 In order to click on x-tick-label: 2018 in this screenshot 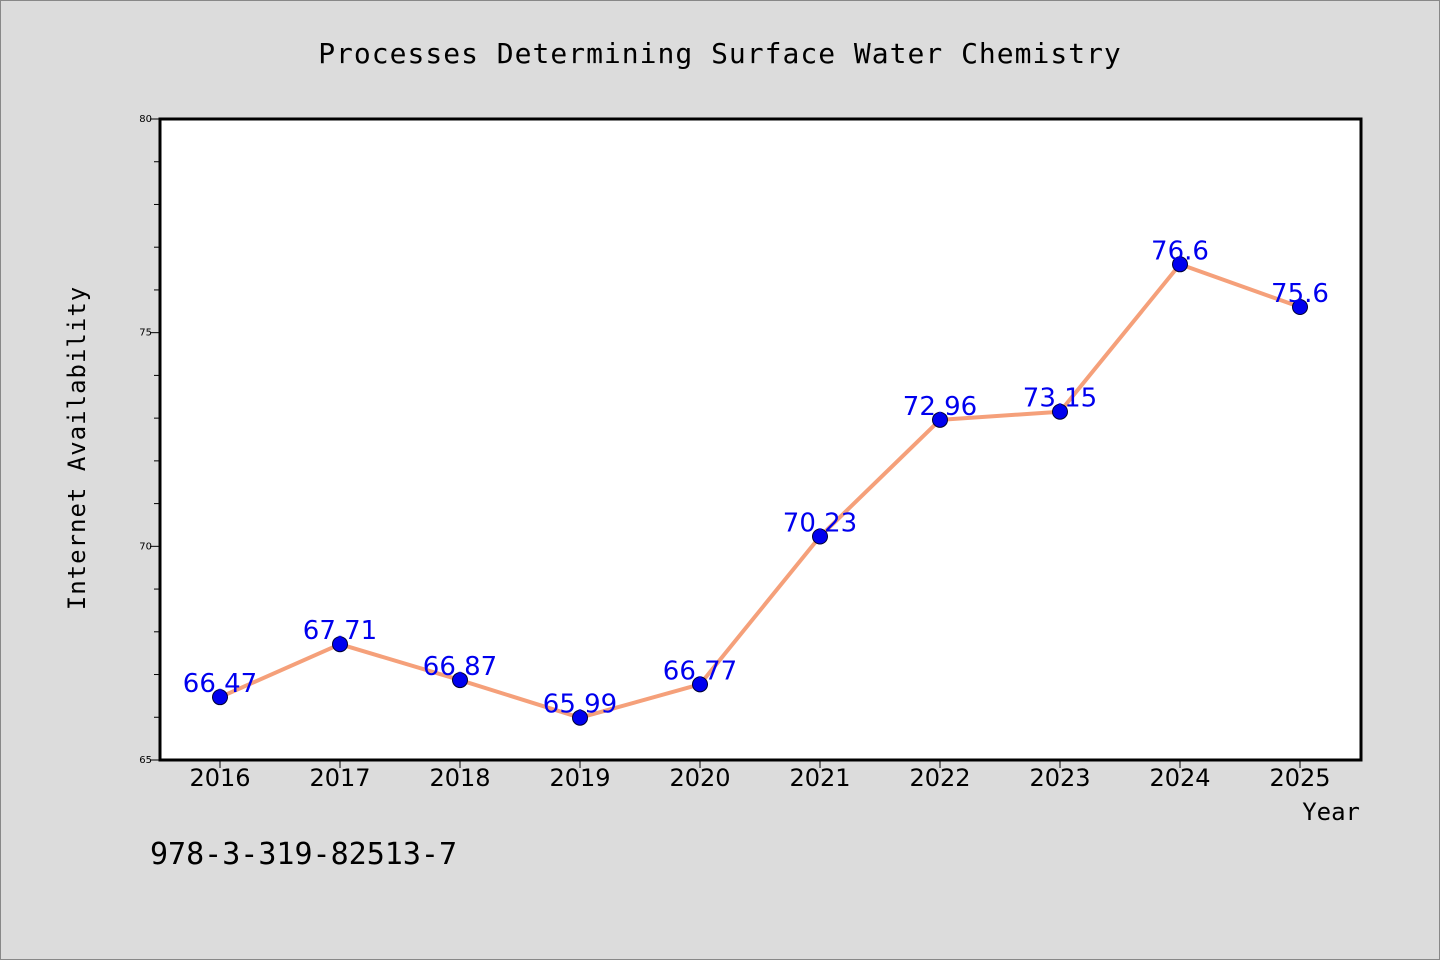, I will do `click(459, 778)`.